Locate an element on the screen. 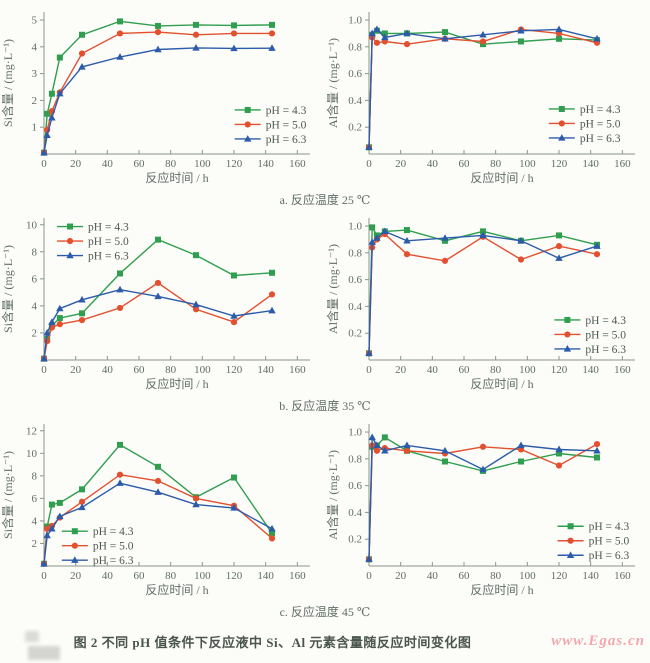  scan-artifact is located at coordinates (32, 636).